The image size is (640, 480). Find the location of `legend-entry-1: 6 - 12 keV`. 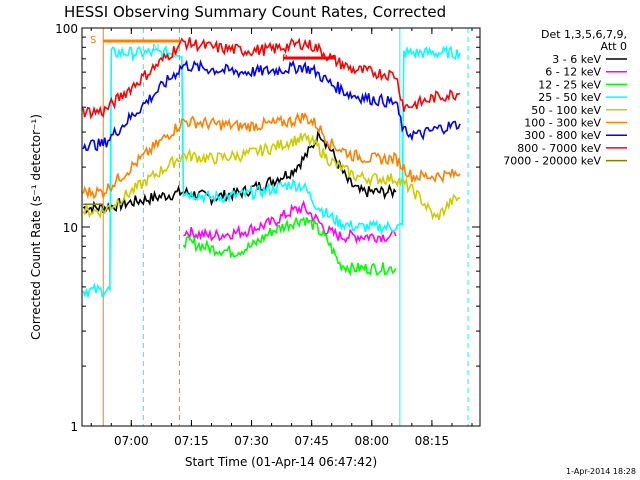

legend-entry-1: 6 - 12 keV is located at coordinates (573, 72).